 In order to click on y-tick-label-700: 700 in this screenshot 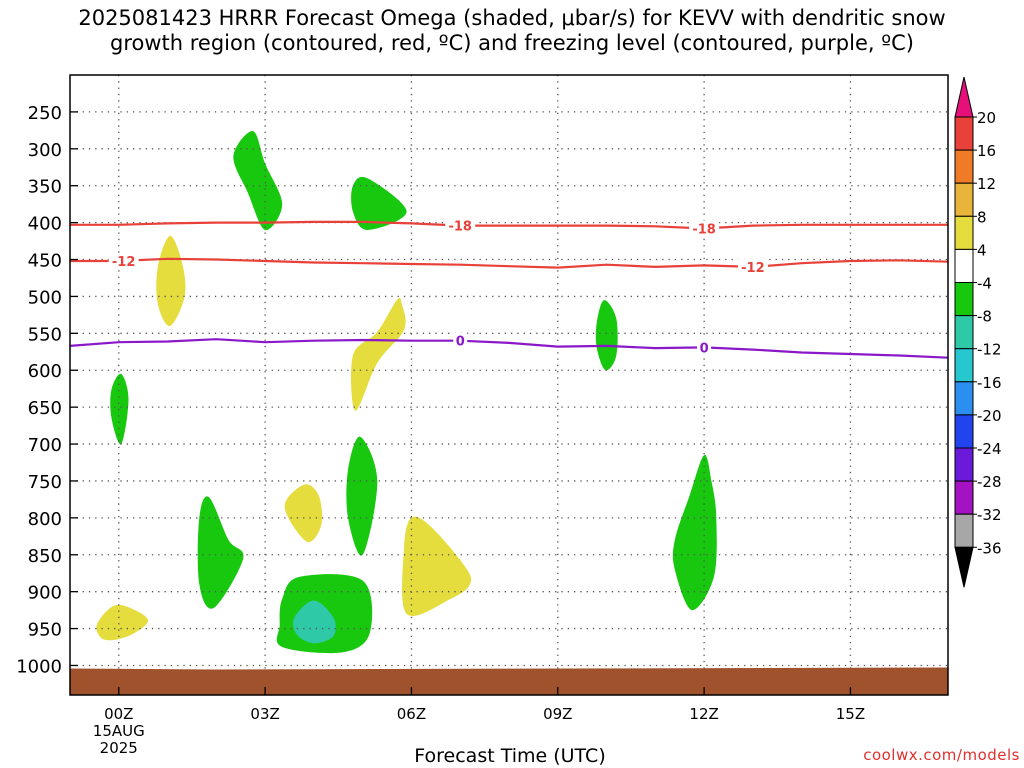, I will do `click(45, 445)`.